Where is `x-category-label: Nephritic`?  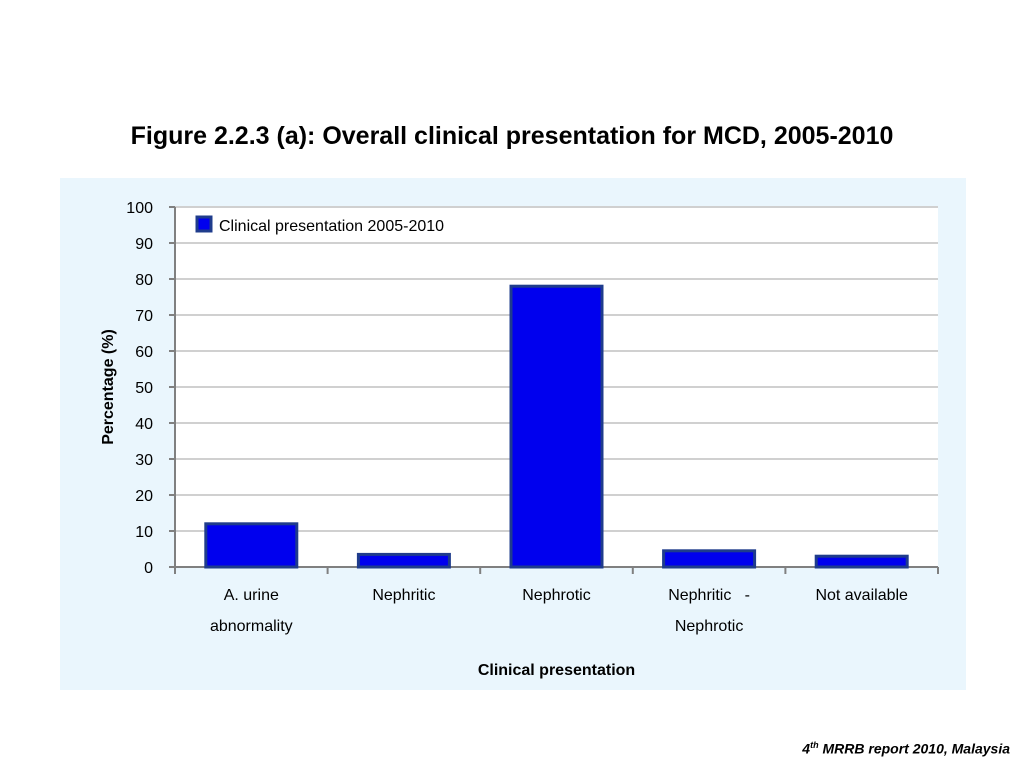
x-category-label: Nephritic is located at coordinates (403, 595).